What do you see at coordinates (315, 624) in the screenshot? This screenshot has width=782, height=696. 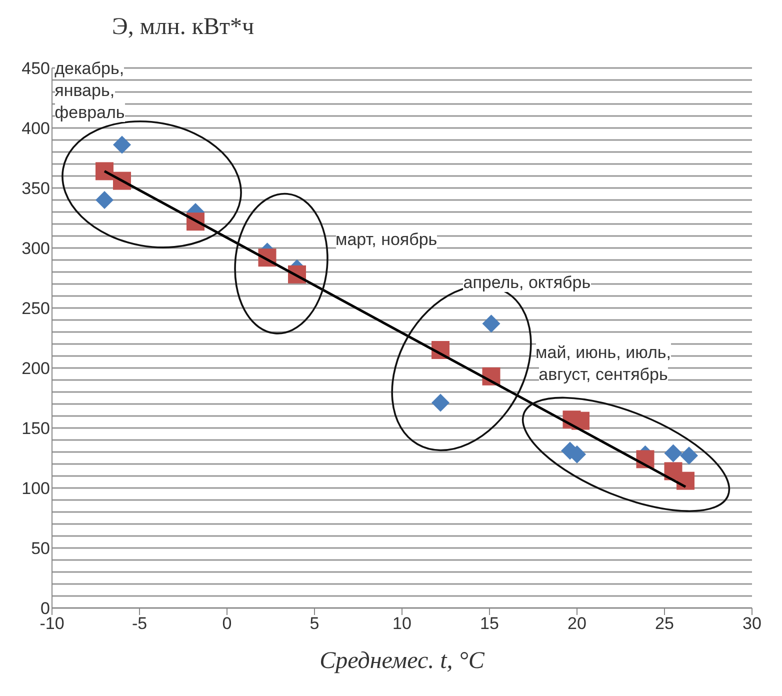 I see `x-tick-label: 5` at bounding box center [315, 624].